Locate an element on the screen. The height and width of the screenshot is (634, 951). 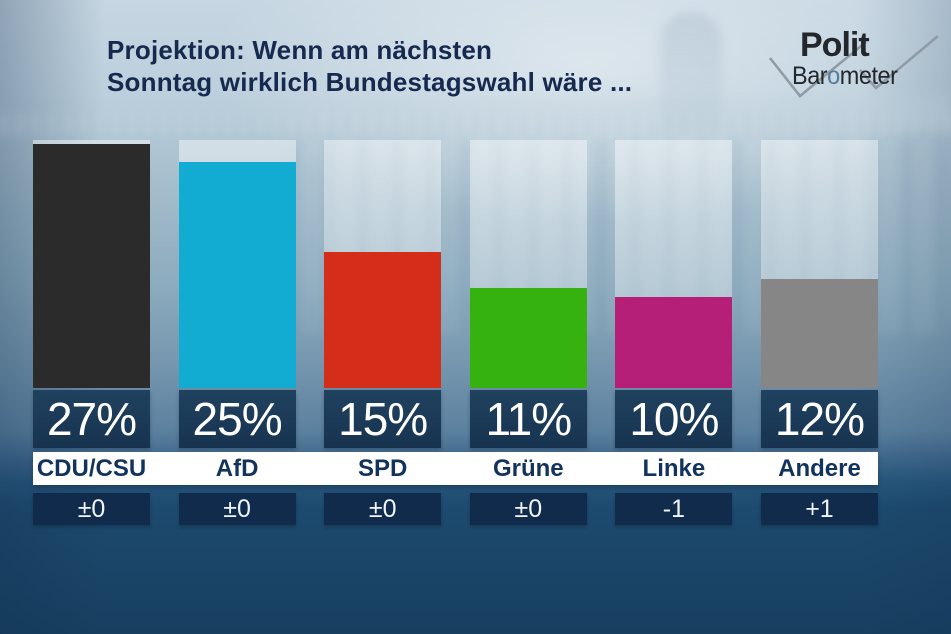
party-name-label: CDU/CSU is located at coordinates (91, 468).